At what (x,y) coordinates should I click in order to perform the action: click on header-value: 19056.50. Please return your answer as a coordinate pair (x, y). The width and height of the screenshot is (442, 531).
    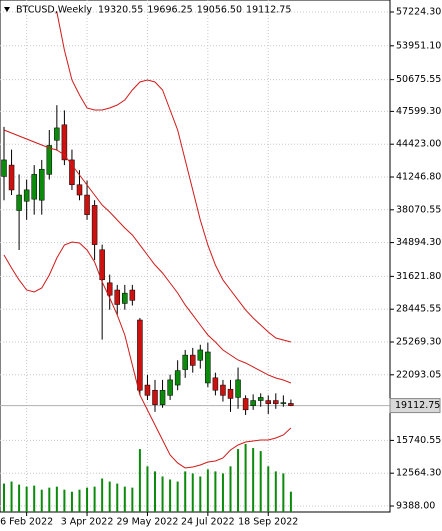
    Looking at the image, I should click on (219, 10).